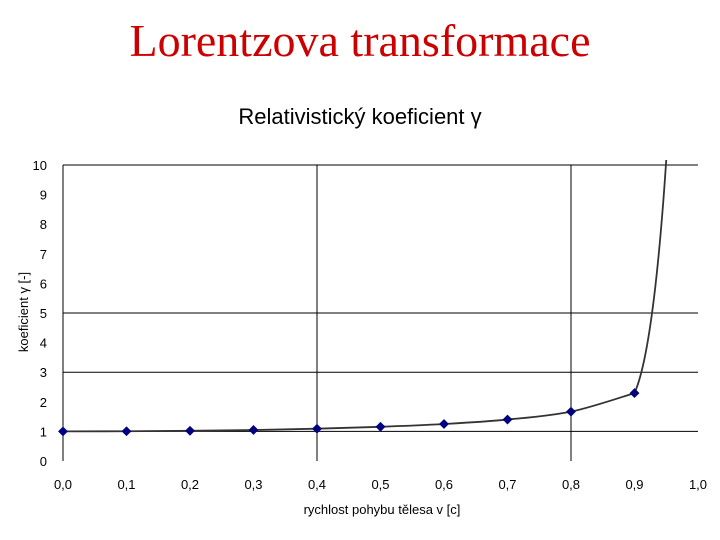 The height and width of the screenshot is (540, 720). I want to click on chart-title: Relativistický koeficient γ, so click(359, 116).